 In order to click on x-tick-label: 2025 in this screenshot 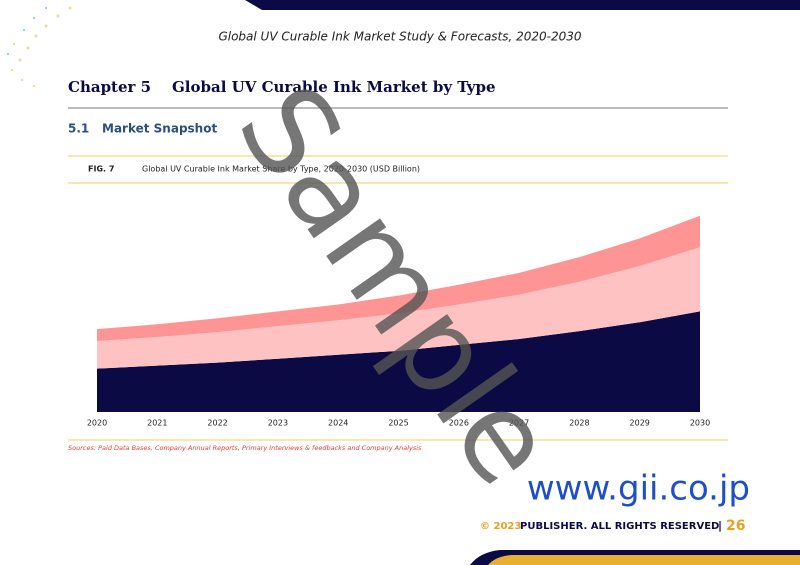, I will do `click(398, 423)`.